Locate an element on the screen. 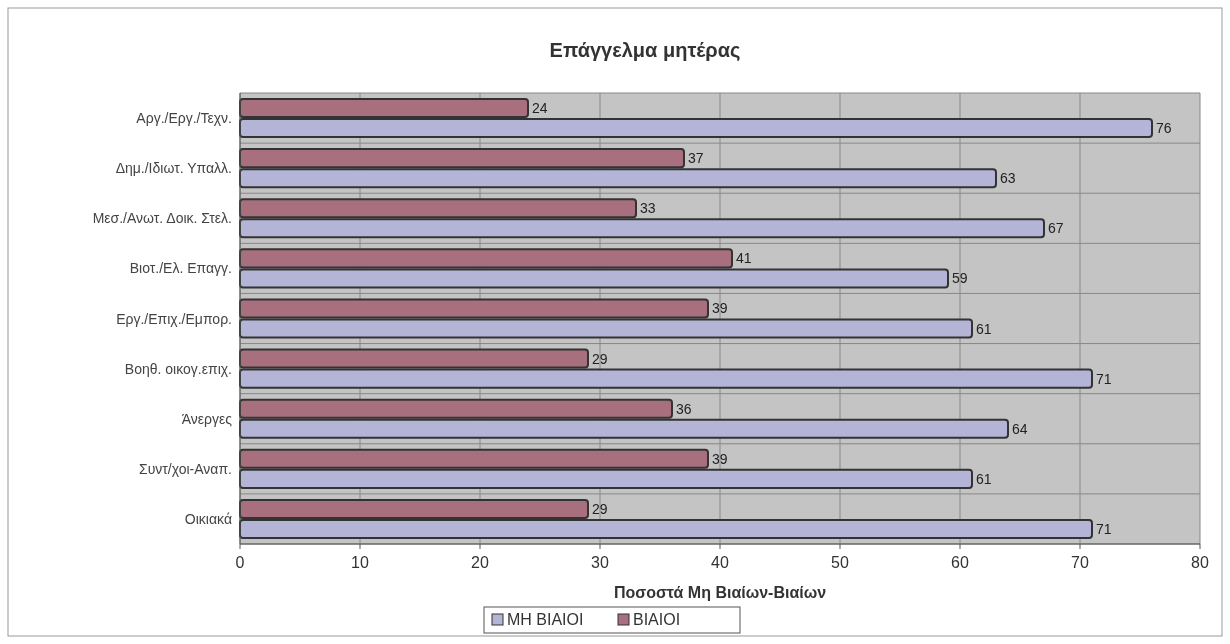 The image size is (1230, 644). x-tick-label: 10 is located at coordinates (360, 562).